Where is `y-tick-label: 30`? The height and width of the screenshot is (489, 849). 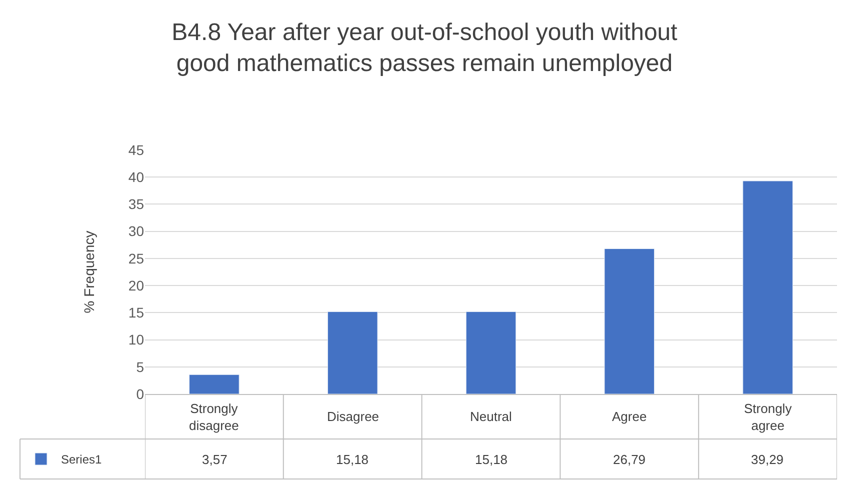 y-tick-label: 30 is located at coordinates (136, 231).